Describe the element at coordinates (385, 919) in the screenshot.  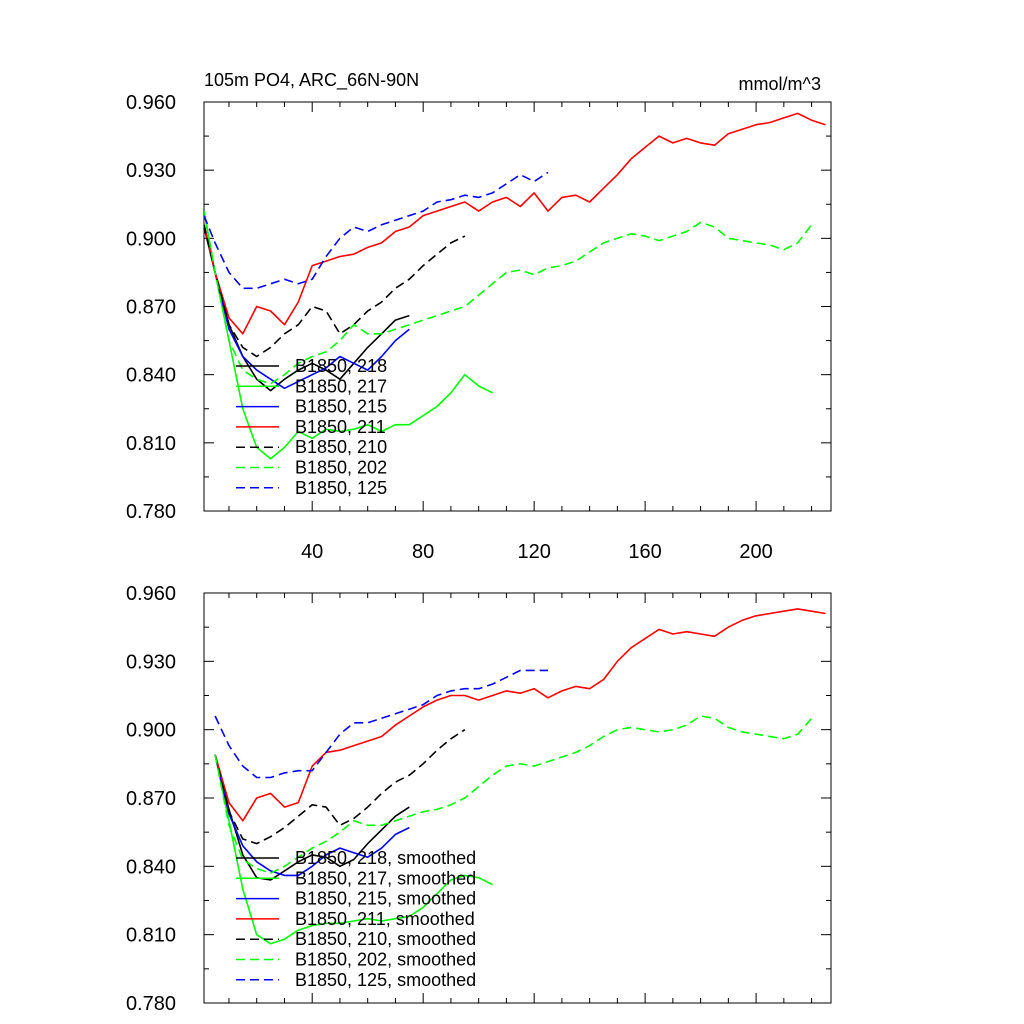
I see `legend-label-4: B1850, 211, smoothed` at that location.